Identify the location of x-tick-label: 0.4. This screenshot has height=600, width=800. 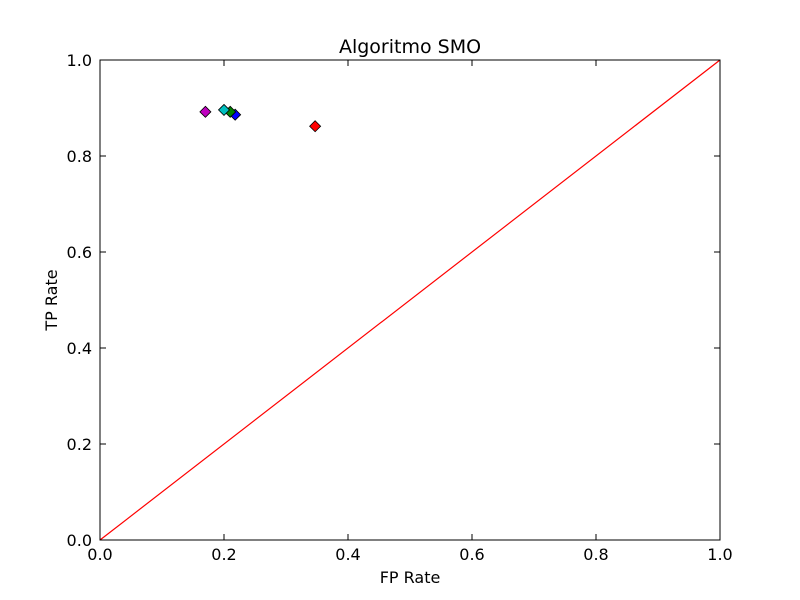
(347, 554).